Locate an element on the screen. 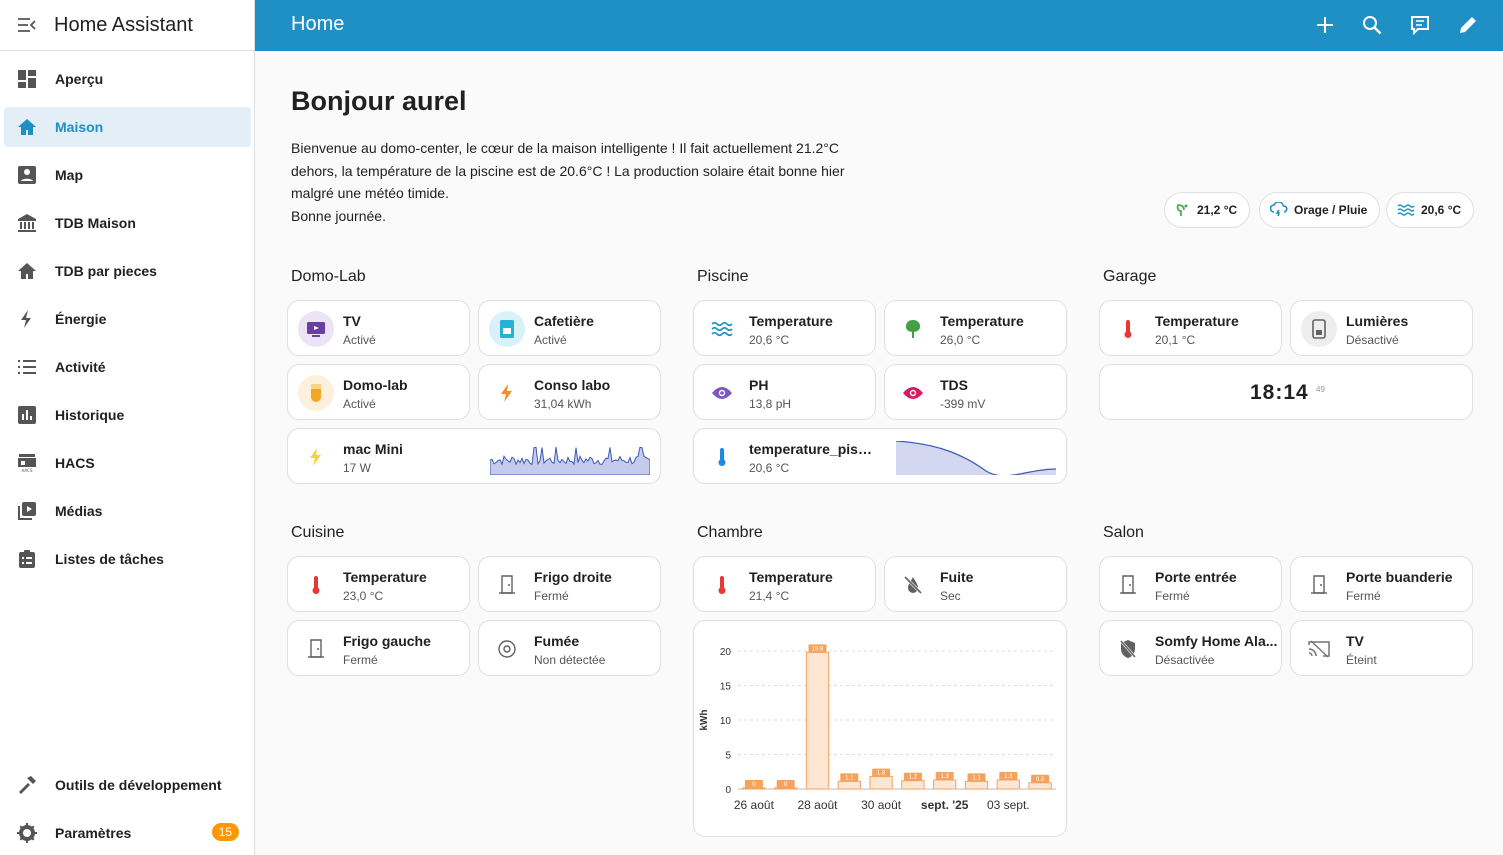  cast-off-icon is located at coordinates (1319, 649).